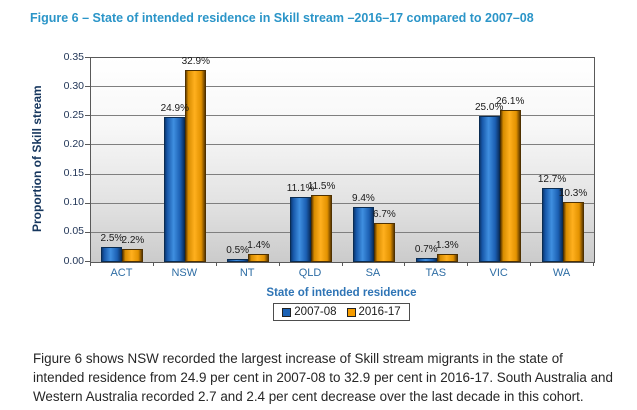 The width and height of the screenshot is (637, 410). What do you see at coordinates (510, 101) in the screenshot?
I see `data-label-2016-17-VIC: 26.1%` at bounding box center [510, 101].